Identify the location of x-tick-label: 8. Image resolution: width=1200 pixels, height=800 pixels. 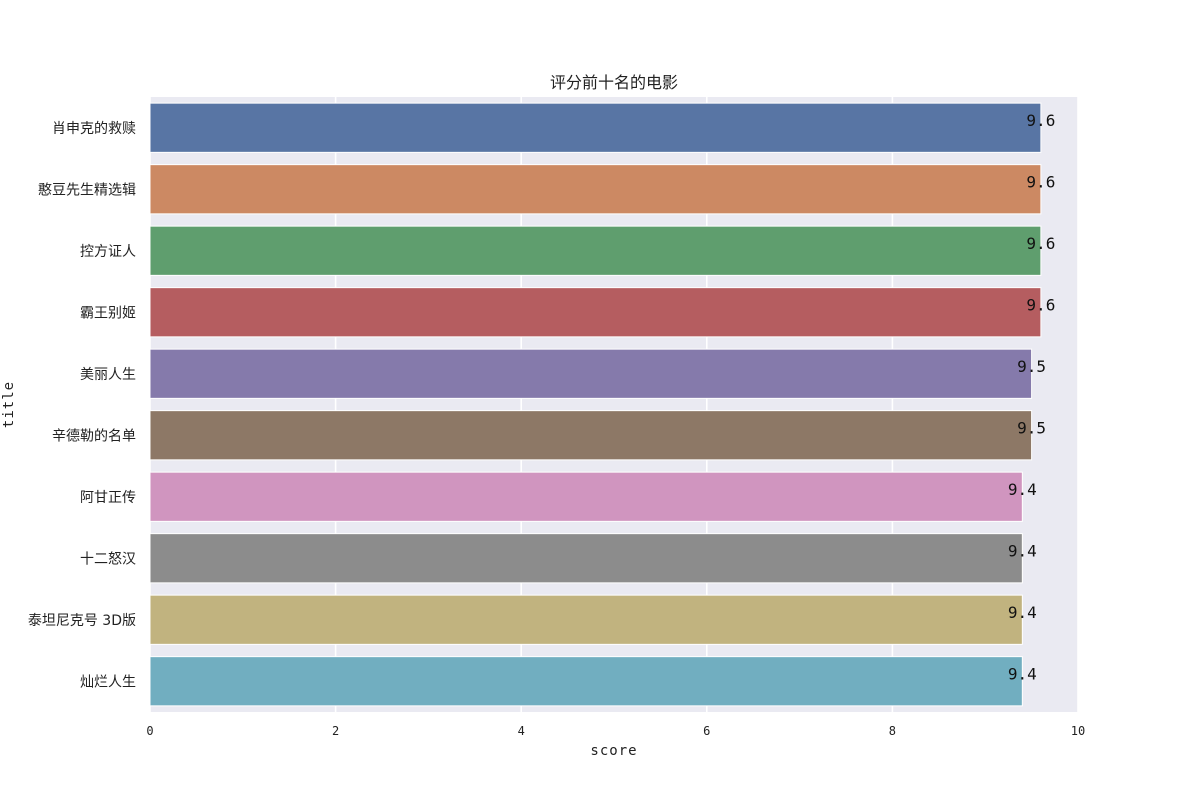
(892, 731).